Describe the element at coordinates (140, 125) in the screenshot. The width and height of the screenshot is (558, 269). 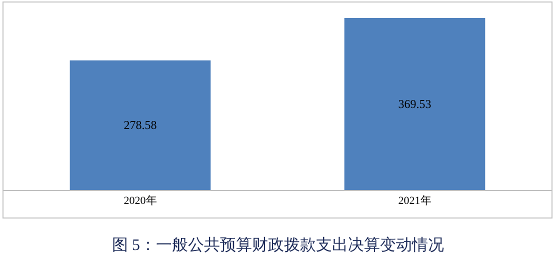
I see `data-label: 278.58` at that location.